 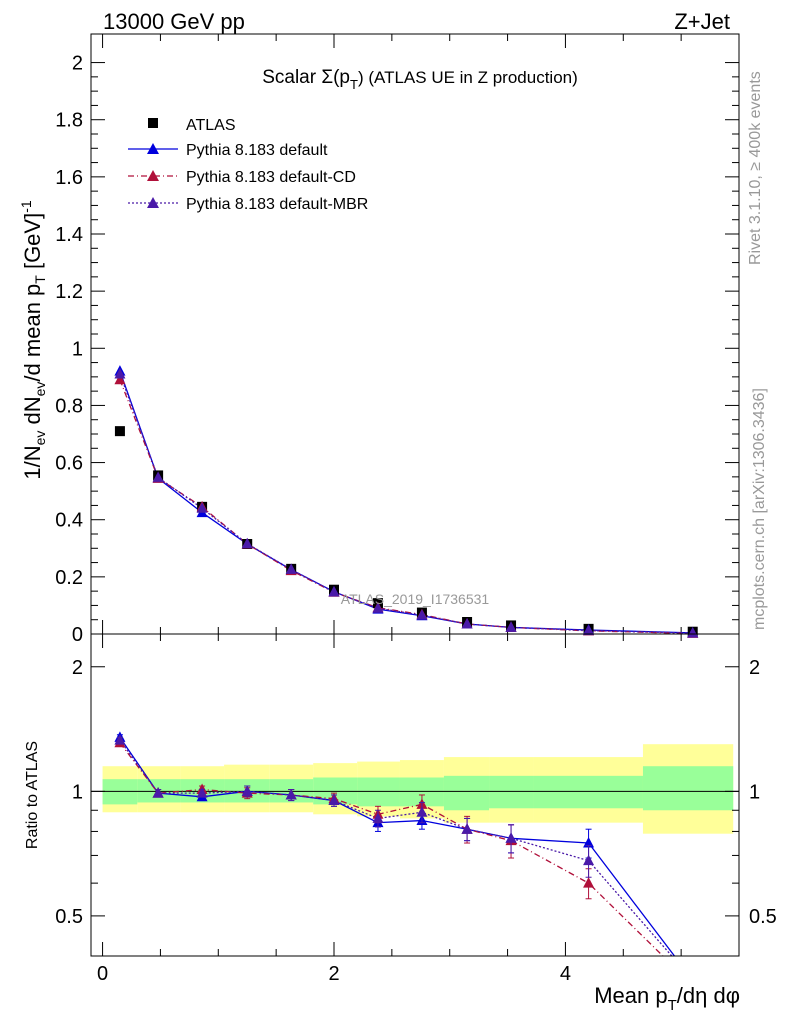 What do you see at coordinates (708, 995) in the screenshot?
I see `xlabel-suffix: /dη dφ` at bounding box center [708, 995].